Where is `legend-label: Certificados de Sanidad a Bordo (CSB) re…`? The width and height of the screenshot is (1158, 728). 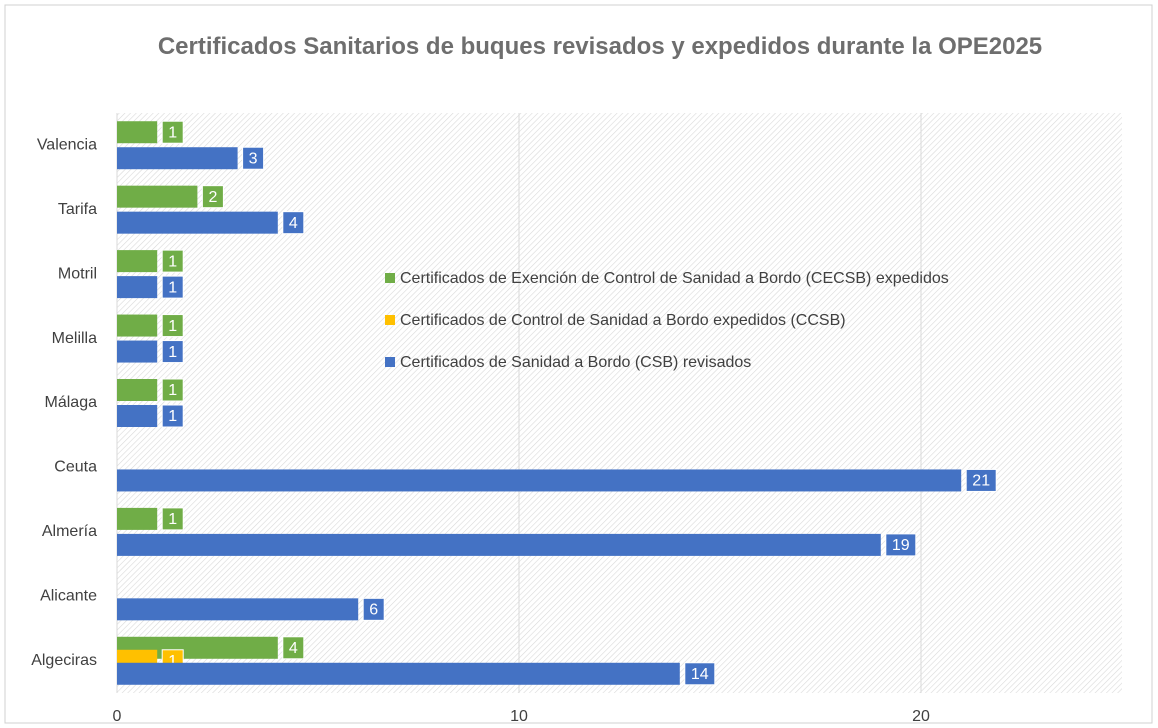 legend-label: Certificados de Sanidad a Bordo (CSB) re… is located at coordinates (575, 362).